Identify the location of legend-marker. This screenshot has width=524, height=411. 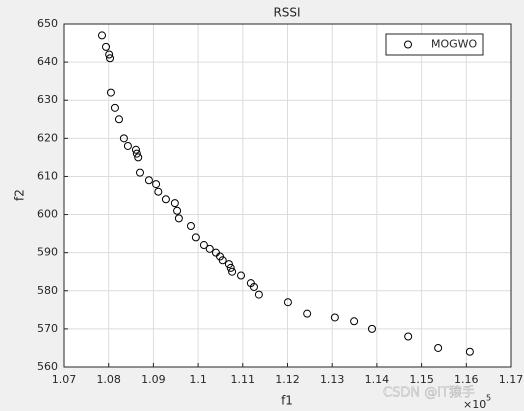
(408, 44).